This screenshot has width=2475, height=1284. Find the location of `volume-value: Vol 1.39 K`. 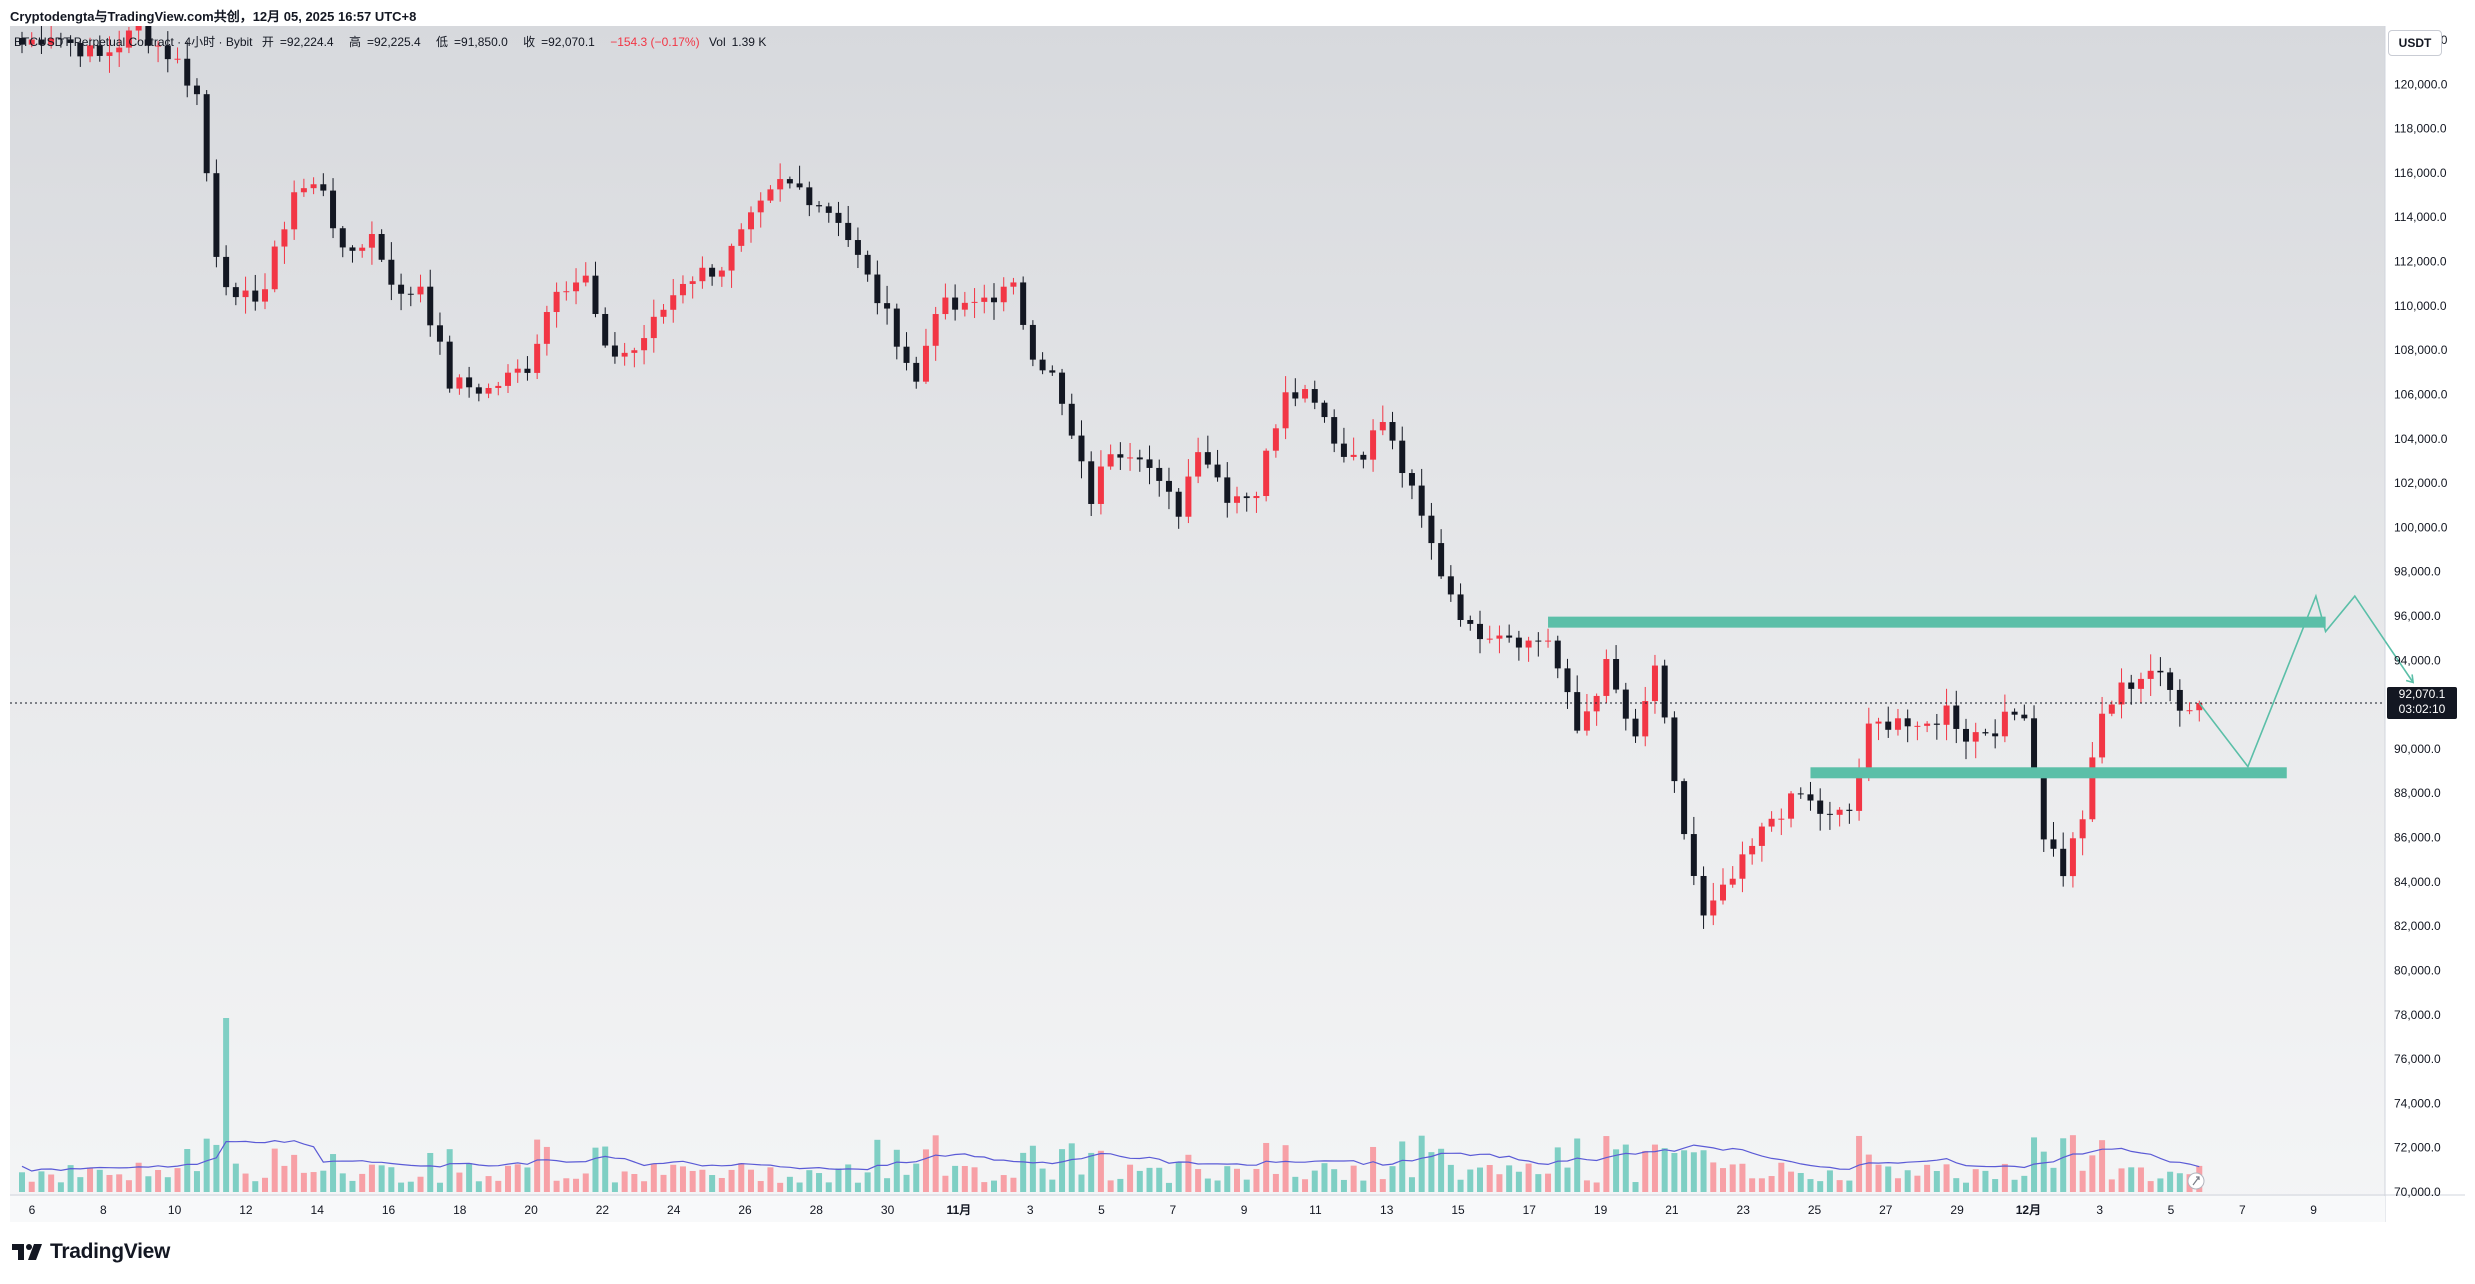

volume-value: Vol 1.39 K is located at coordinates (737, 42).